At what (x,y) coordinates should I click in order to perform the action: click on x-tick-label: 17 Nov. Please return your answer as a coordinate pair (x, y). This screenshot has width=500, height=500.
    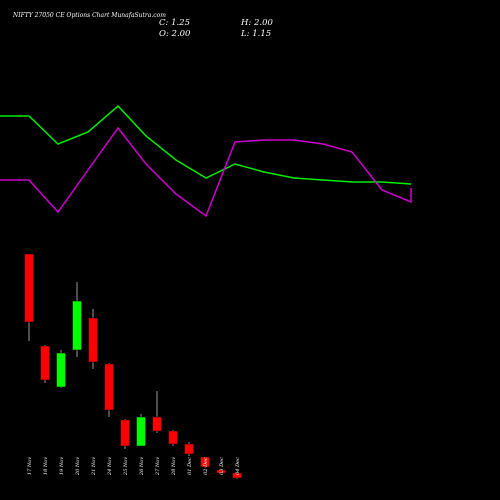
    Looking at the image, I should click on (30, 466).